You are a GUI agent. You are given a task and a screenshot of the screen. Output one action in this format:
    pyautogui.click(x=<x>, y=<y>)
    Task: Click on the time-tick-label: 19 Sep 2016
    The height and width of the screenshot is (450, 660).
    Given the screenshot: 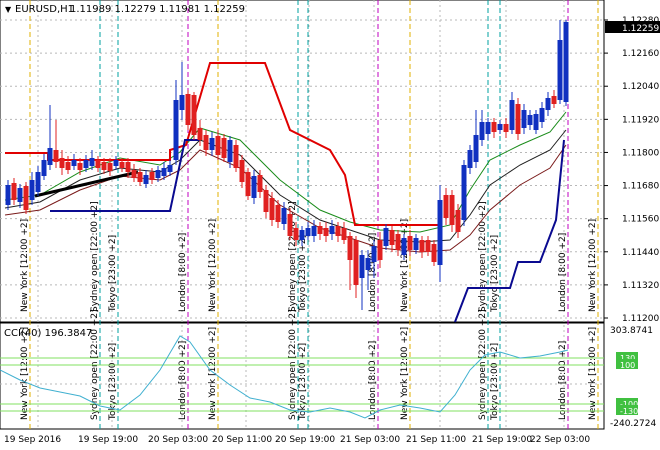 What is the action you would take?
    pyautogui.click(x=32, y=440)
    